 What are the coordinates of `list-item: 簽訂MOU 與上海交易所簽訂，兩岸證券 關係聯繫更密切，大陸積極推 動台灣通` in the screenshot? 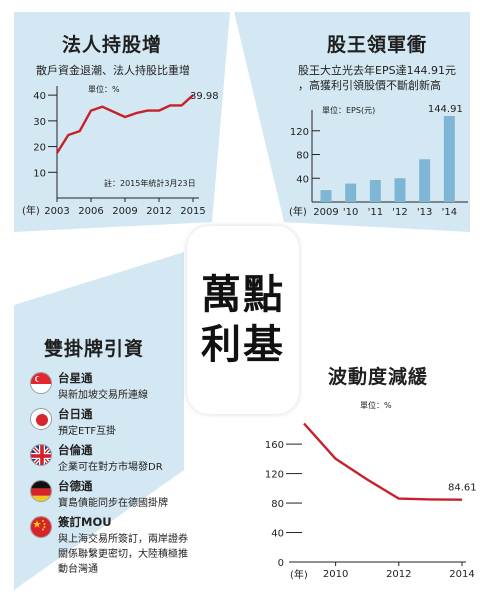 It's located at (130, 544).